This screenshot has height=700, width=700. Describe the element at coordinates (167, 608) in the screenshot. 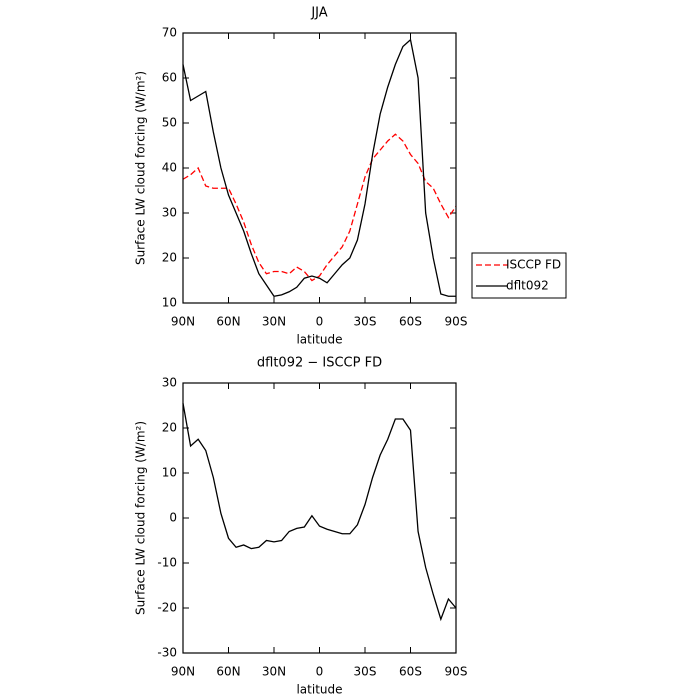

I see `y-tick-label: -20` at that location.